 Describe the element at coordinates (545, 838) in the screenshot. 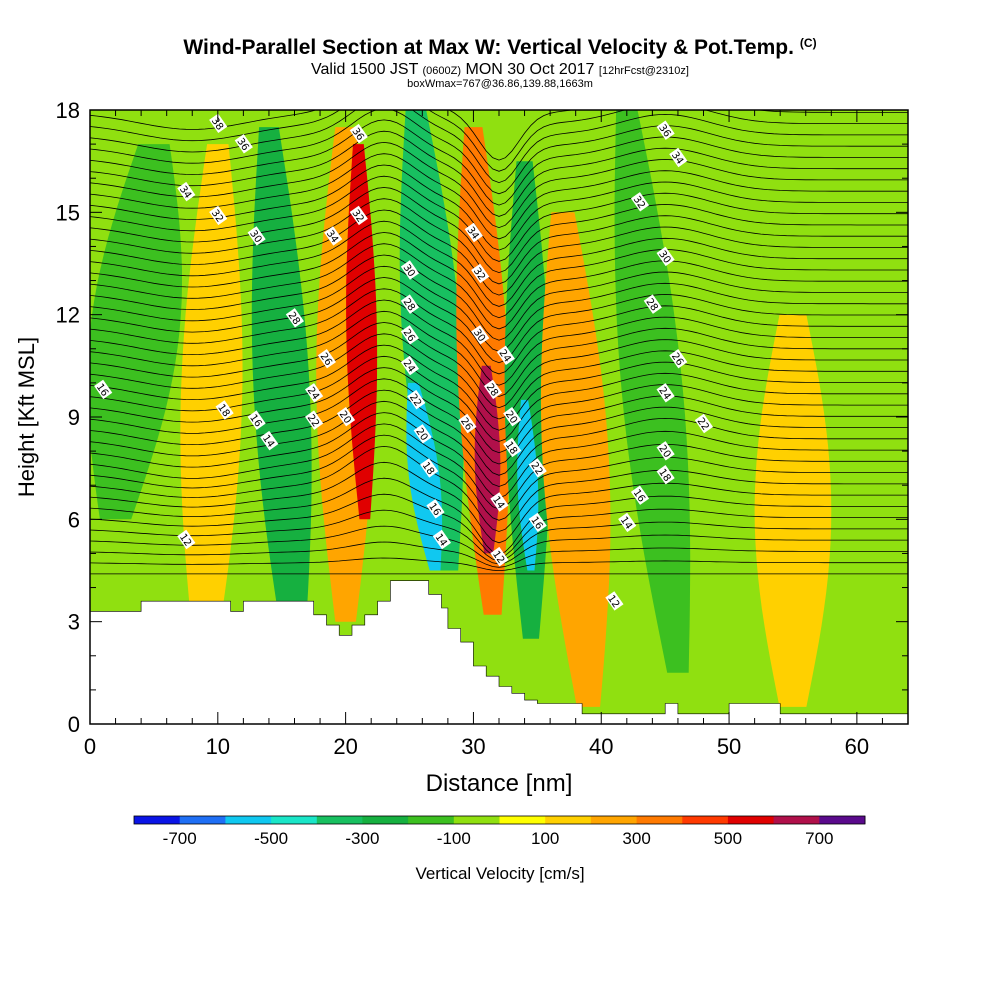

I see `colorbar-tick-label: 100` at that location.